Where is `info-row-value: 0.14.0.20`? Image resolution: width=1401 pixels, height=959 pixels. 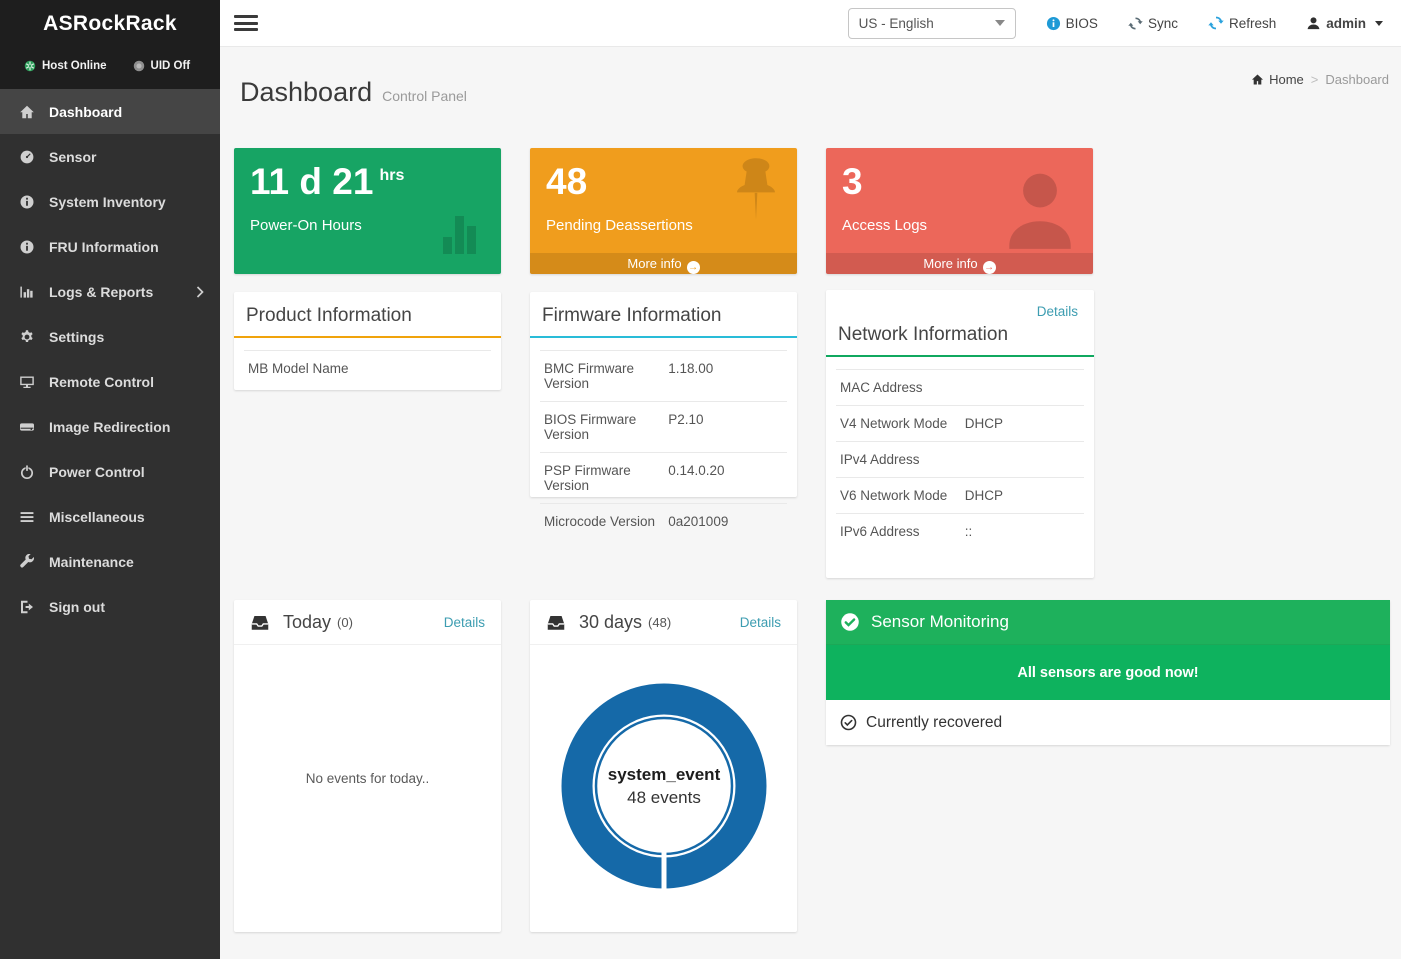 info-row-value: 0.14.0.20 is located at coordinates (696, 470).